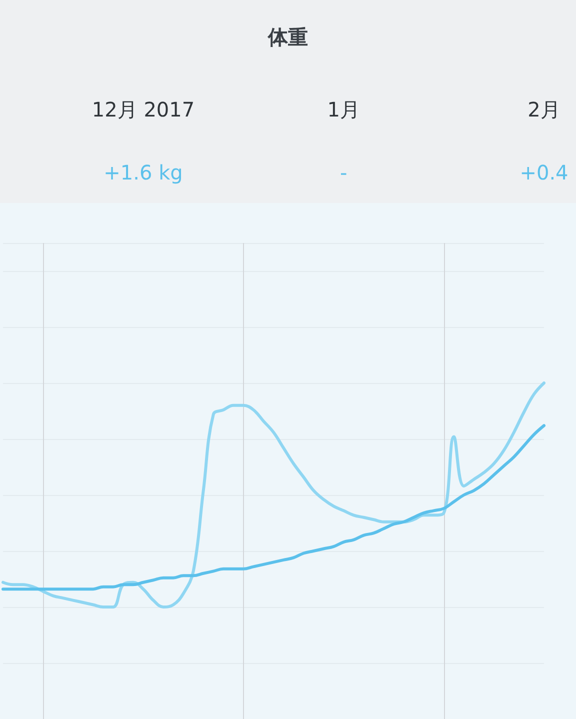 The width and height of the screenshot is (576, 719). Describe the element at coordinates (287, 37) in the screenshot. I see `chart-title: 体重` at that location.